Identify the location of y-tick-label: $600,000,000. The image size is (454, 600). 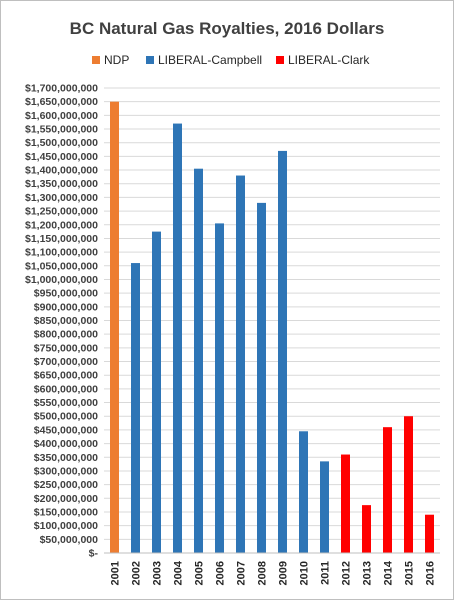
(66, 389).